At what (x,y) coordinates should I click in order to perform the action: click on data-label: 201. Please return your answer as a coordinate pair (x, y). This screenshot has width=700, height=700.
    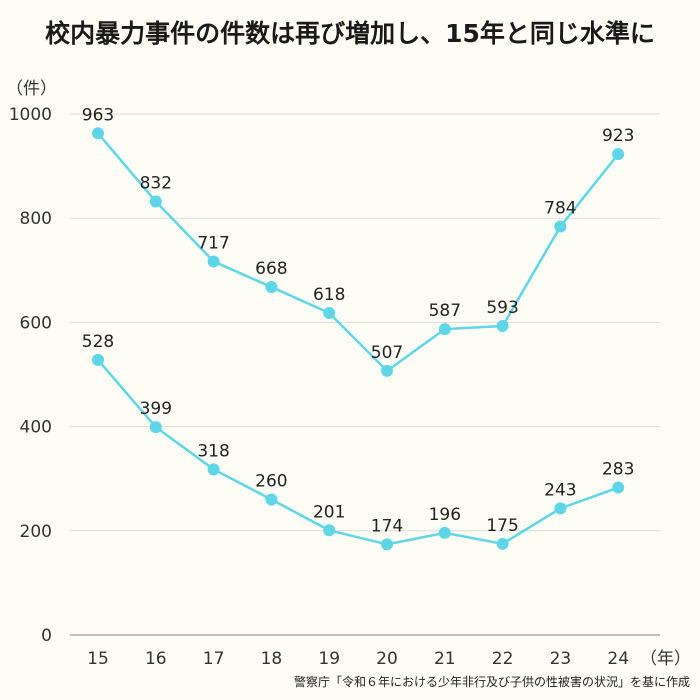
    Looking at the image, I should click on (329, 512).